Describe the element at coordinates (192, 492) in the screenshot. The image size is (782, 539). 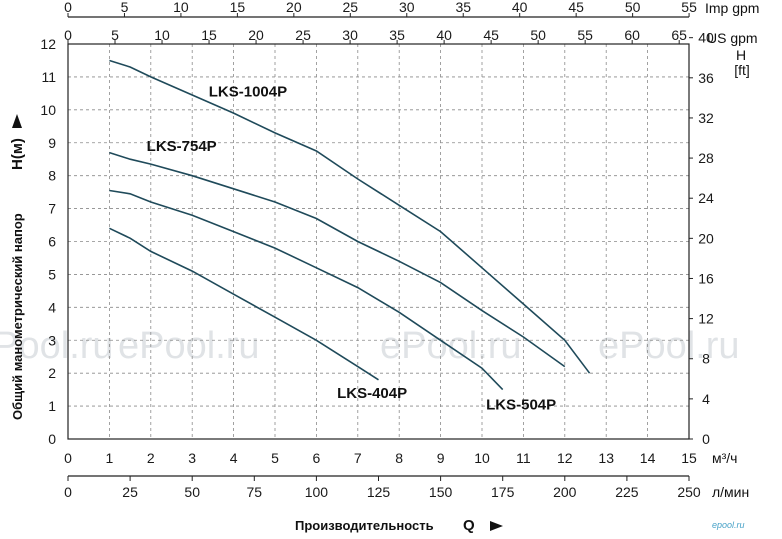
I see `x-tick-lmin: 50` at that location.